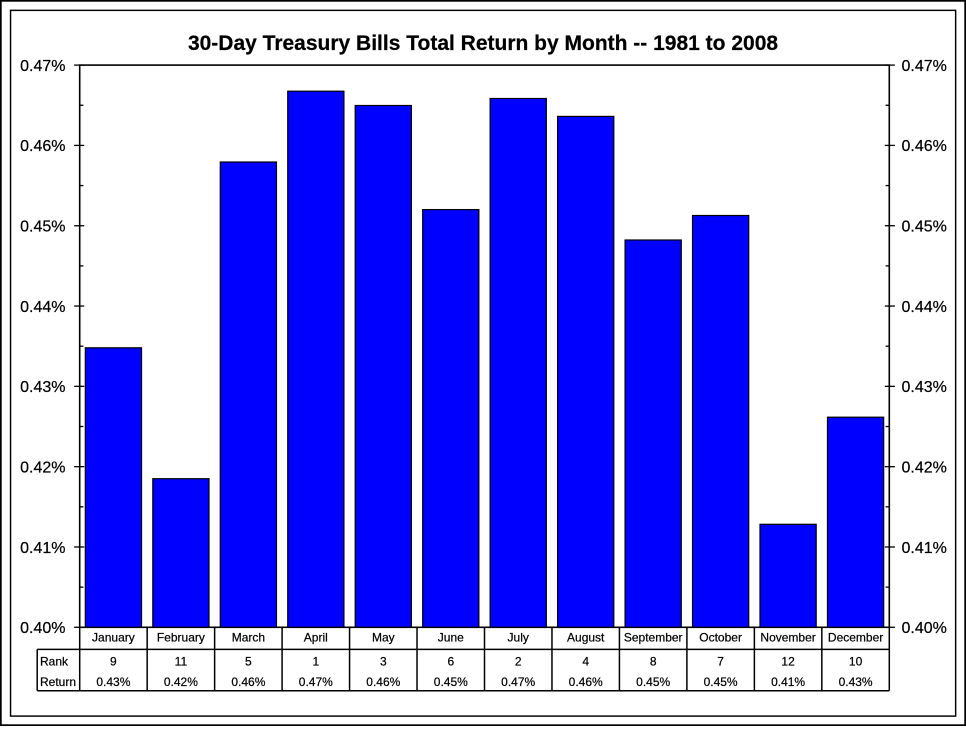 This screenshot has width=966, height=731. I want to click on svg-text: 12, so click(788, 662).